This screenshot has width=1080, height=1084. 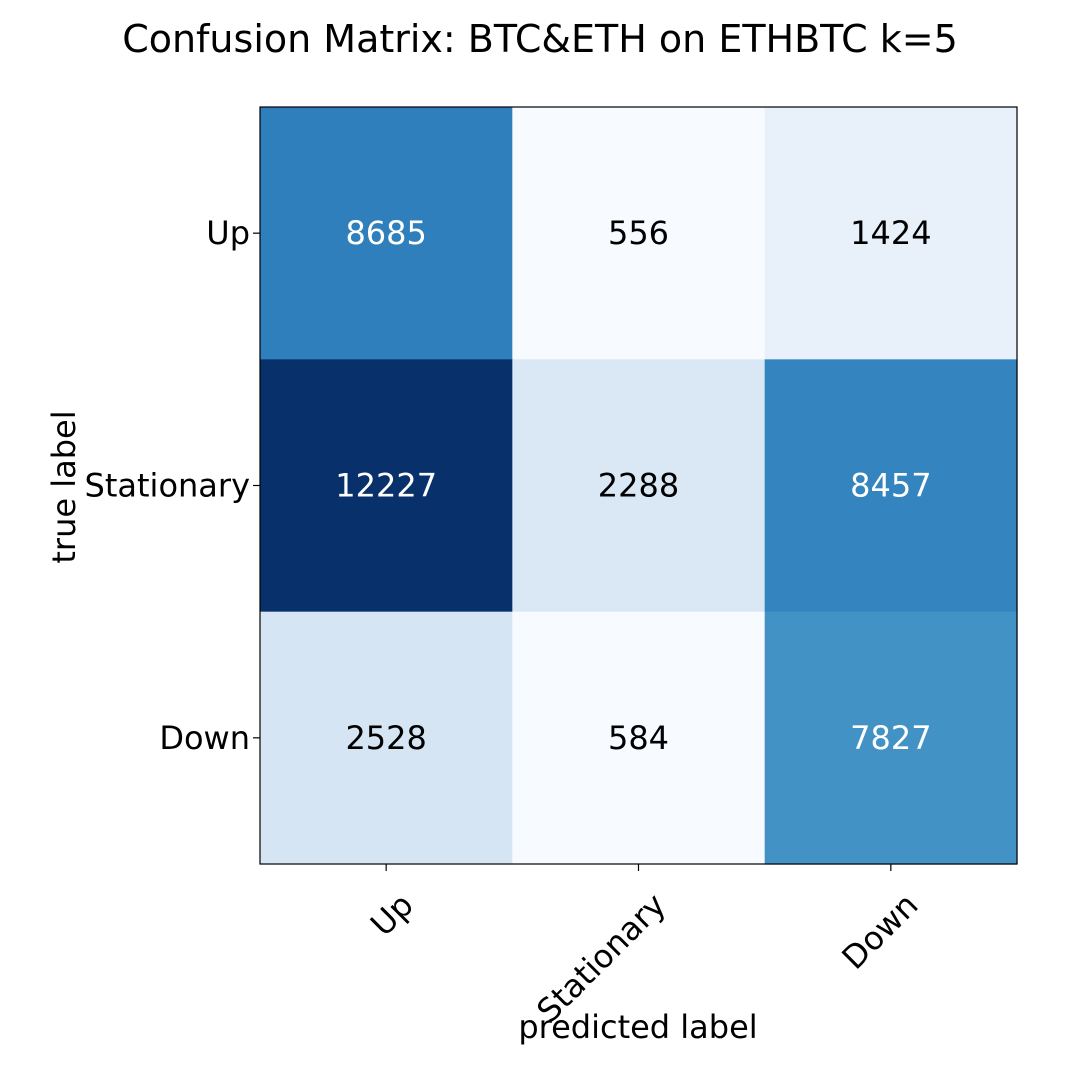 What do you see at coordinates (540, 39) in the screenshot?
I see `chart-title: Confusion Matrix: BTC&ETH on ETHBTC k=5` at bounding box center [540, 39].